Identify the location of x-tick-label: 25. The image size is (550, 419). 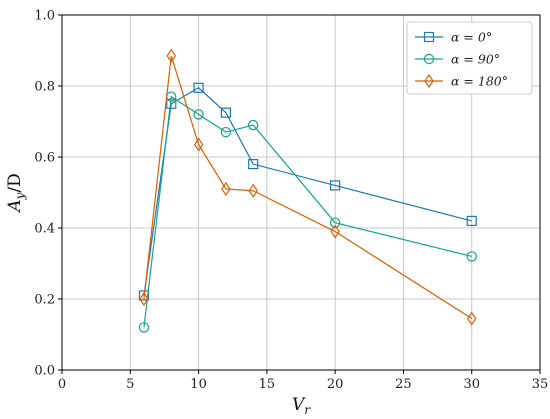
(403, 384).